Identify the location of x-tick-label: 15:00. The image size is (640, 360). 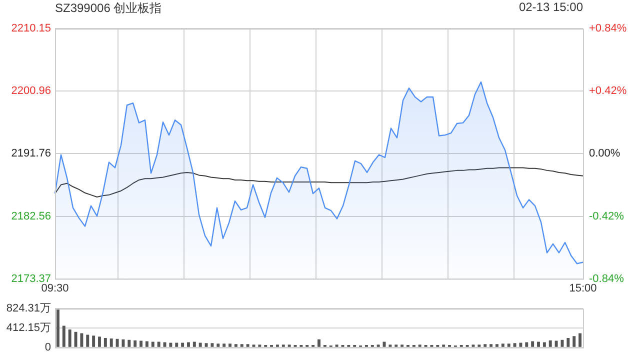
(583, 288).